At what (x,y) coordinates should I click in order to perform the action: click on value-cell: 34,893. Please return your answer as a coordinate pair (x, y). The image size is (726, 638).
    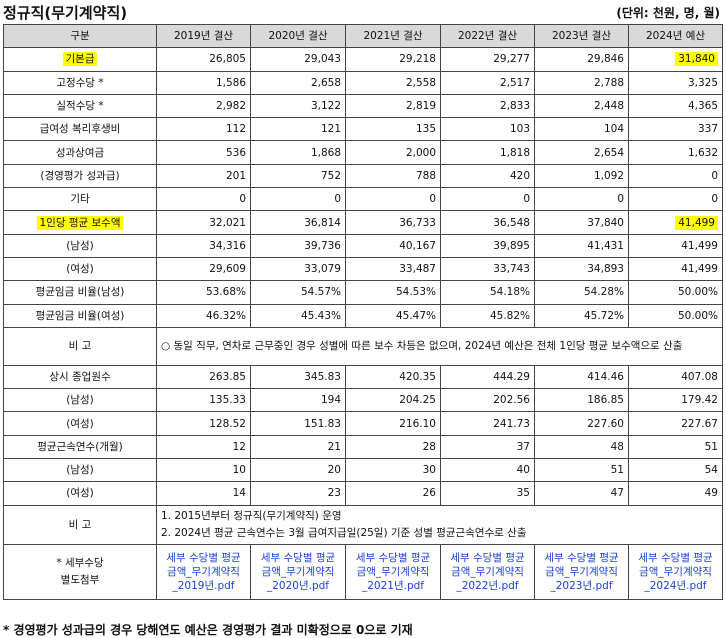
    Looking at the image, I should click on (581, 269).